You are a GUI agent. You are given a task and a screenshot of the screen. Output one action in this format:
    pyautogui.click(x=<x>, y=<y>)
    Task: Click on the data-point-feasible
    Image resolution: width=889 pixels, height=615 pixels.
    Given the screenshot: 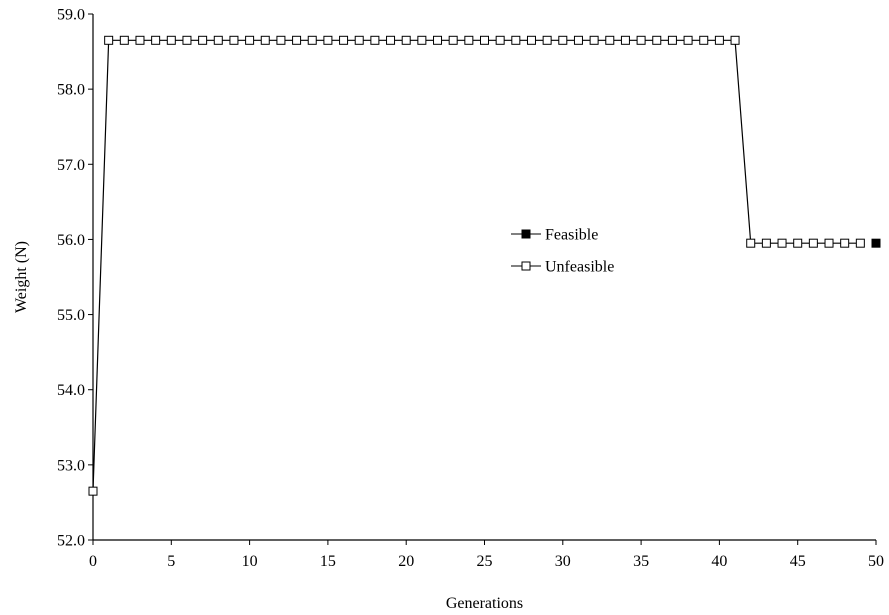 What is the action you would take?
    pyautogui.click(x=876, y=243)
    